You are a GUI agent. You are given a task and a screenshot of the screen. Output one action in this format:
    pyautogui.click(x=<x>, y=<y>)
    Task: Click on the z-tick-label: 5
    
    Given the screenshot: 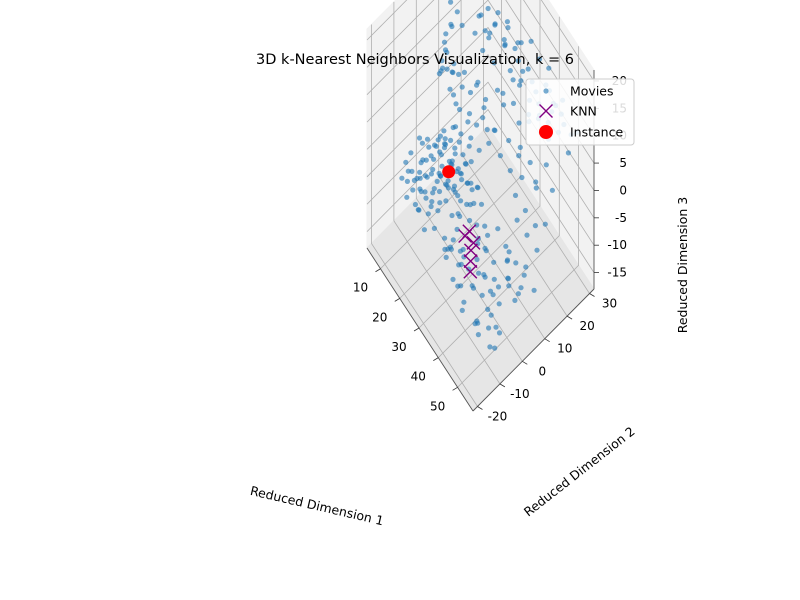 What is the action you would take?
    pyautogui.click(x=623, y=163)
    